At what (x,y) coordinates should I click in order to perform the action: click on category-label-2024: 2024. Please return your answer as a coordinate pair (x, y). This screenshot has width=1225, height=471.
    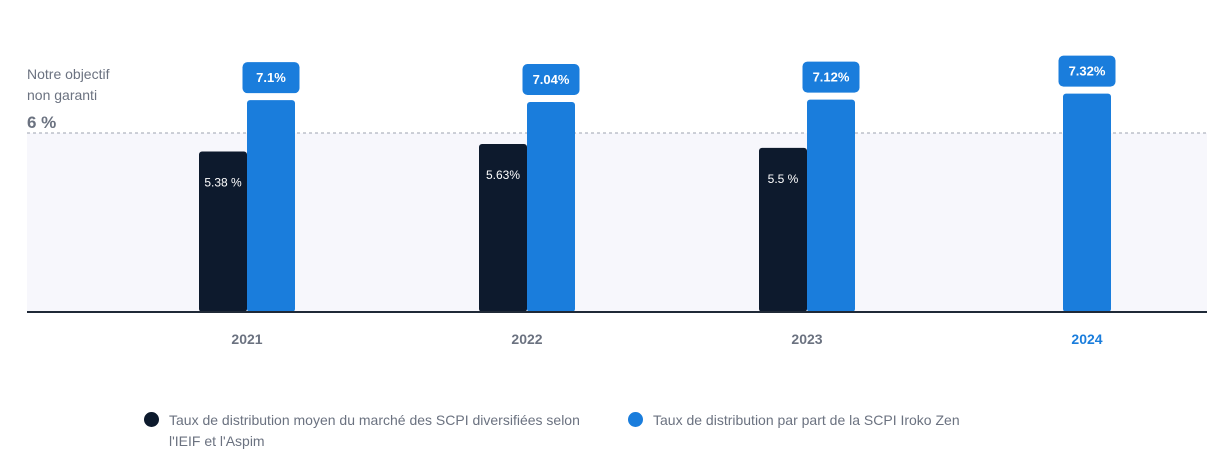
    Looking at the image, I should click on (1086, 339).